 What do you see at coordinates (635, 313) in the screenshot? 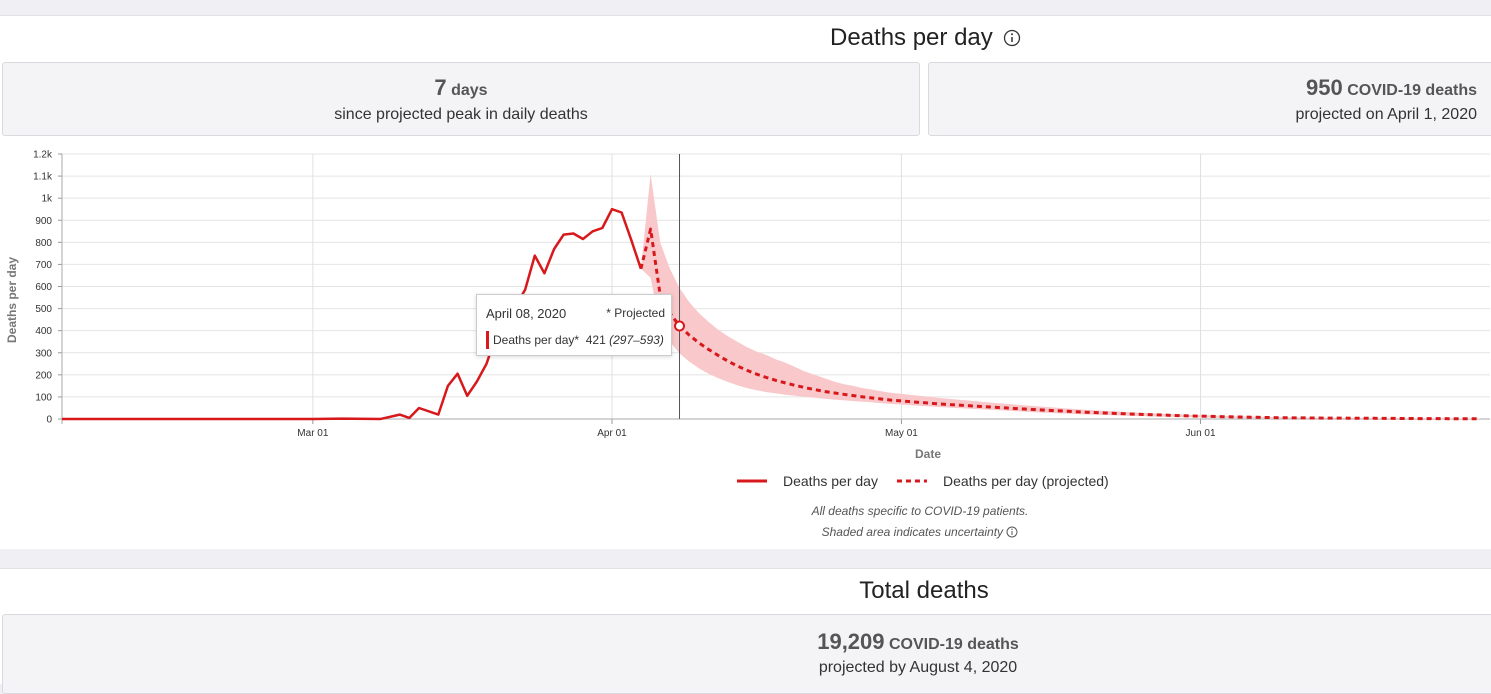
I see `tooltip-note: * Projected` at bounding box center [635, 313].